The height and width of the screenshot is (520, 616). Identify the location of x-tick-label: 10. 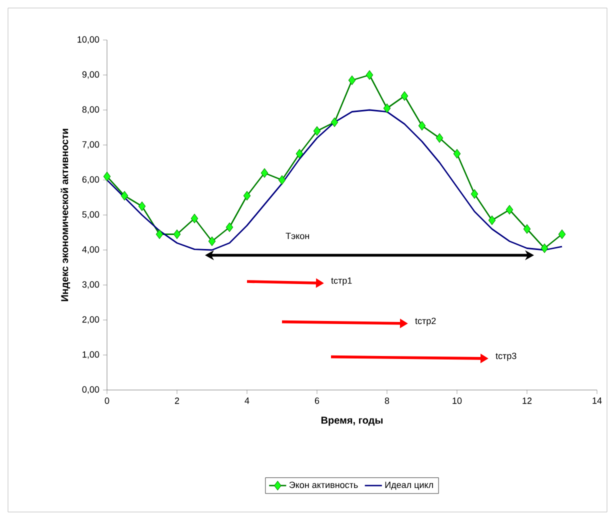
(457, 401).